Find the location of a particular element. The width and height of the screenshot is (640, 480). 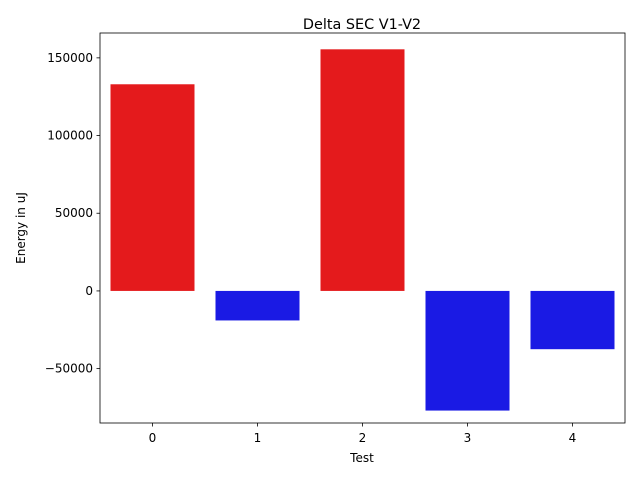

x-axis-ticks: 0 1 2 3 4 is located at coordinates (363, 434).